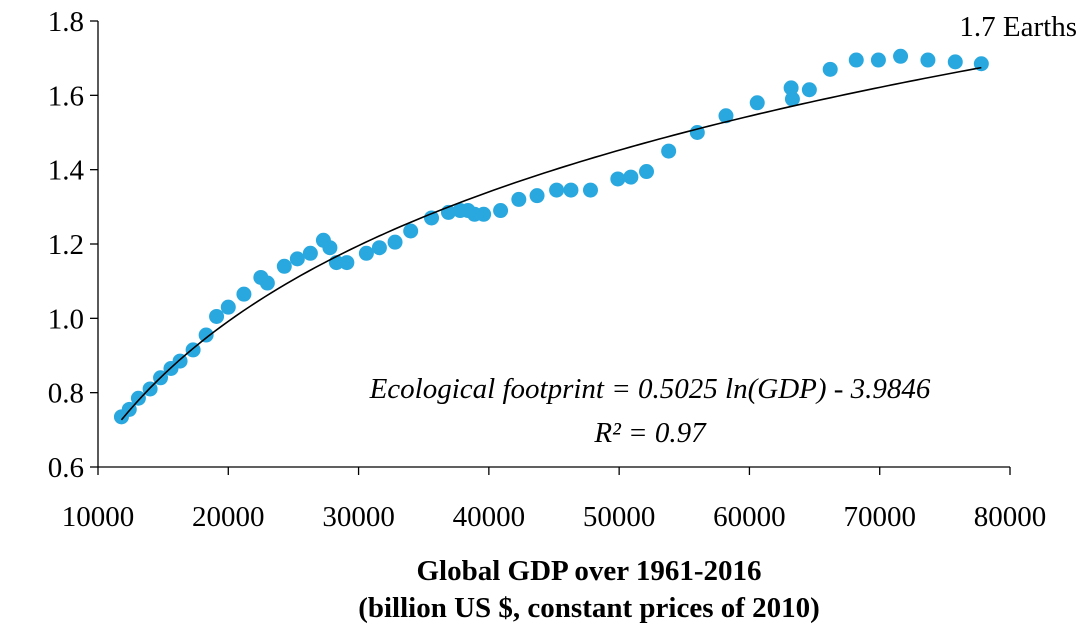 This screenshot has width=1089, height=626. Describe the element at coordinates (589, 608) in the screenshot. I see `x-axis-title-line2: (billion US $, constant prices of 2010)` at that location.